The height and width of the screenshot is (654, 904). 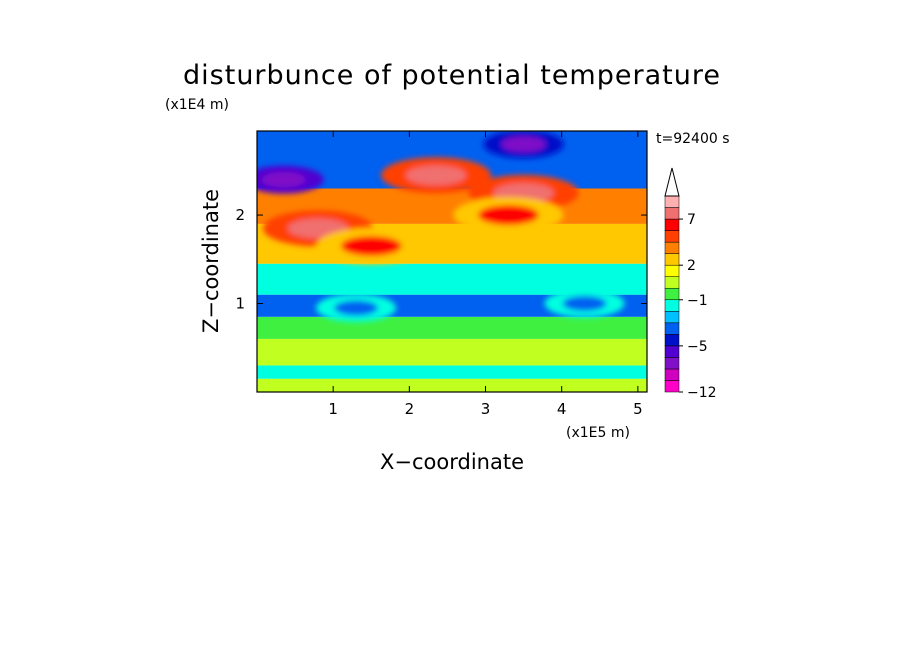 What do you see at coordinates (672, 182) in the screenshot?
I see `colorbar-extend-arrow` at bounding box center [672, 182].